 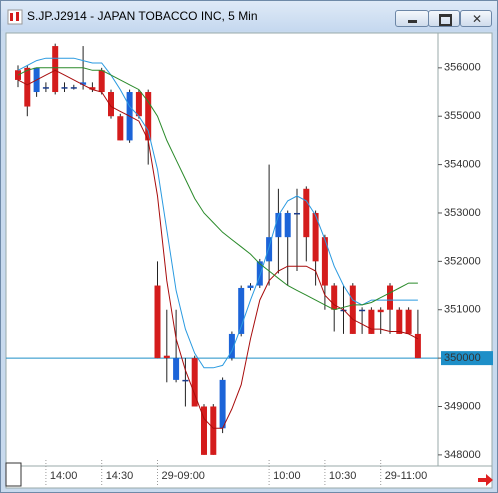 I want to click on minimize-button, so click(x=412, y=18).